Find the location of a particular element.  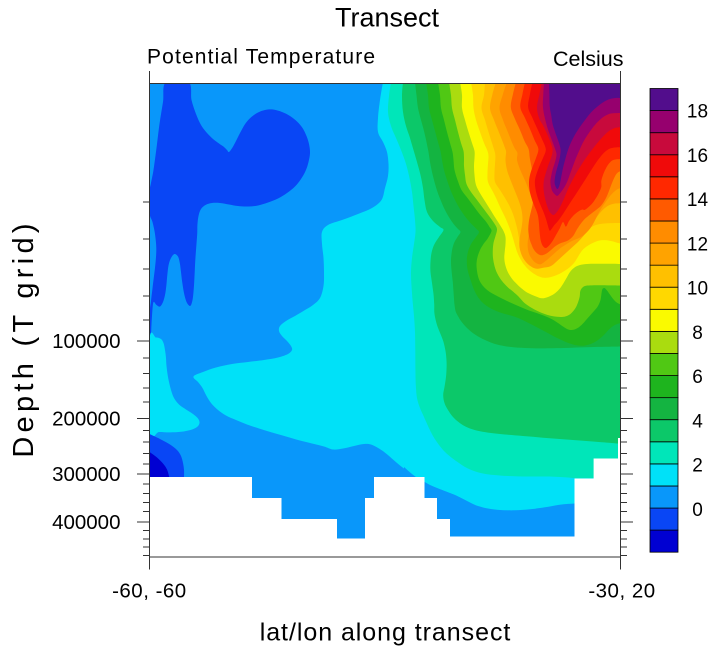

svg-text: Celsius is located at coordinates (588, 59).